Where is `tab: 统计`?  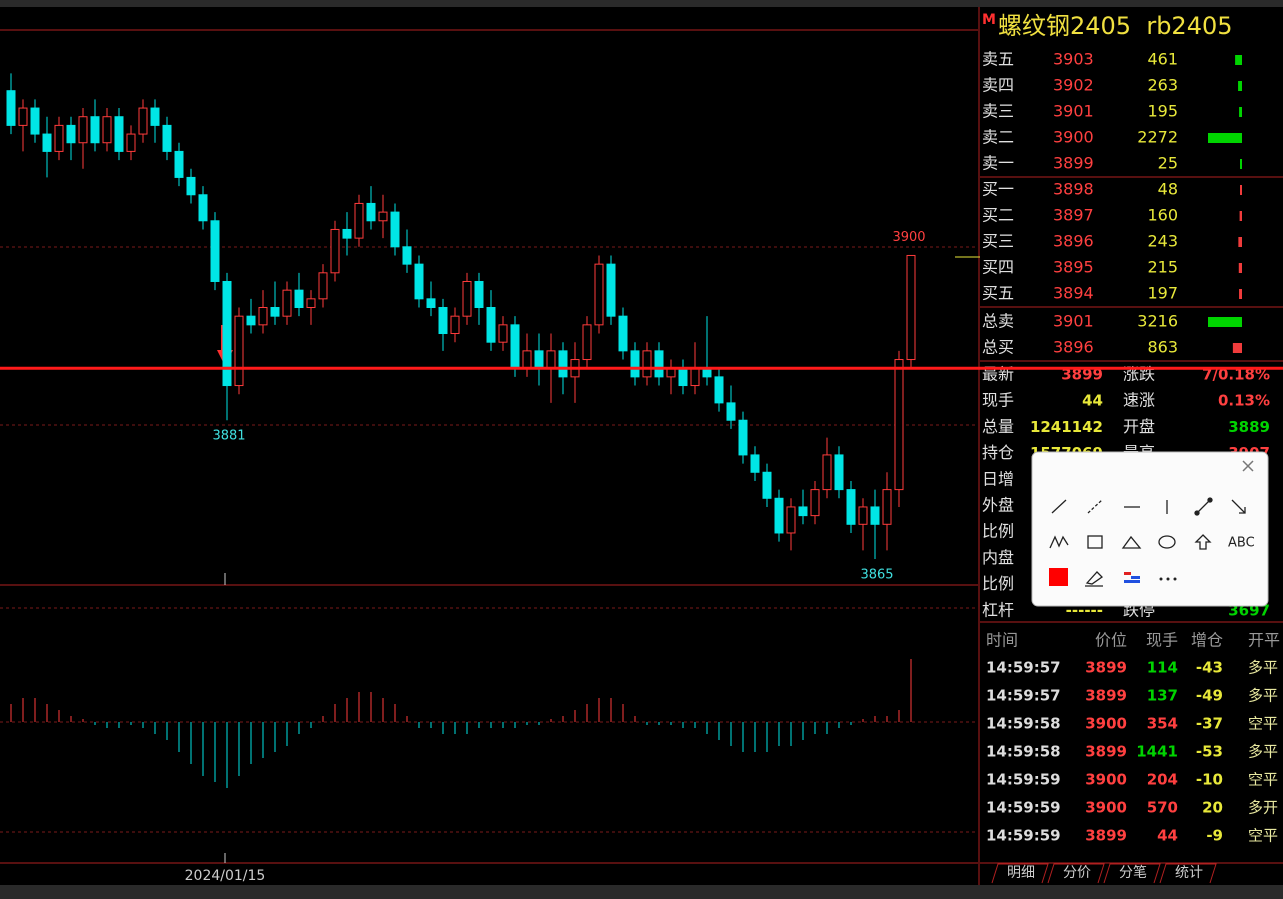 tab: 统计 is located at coordinates (1189, 873).